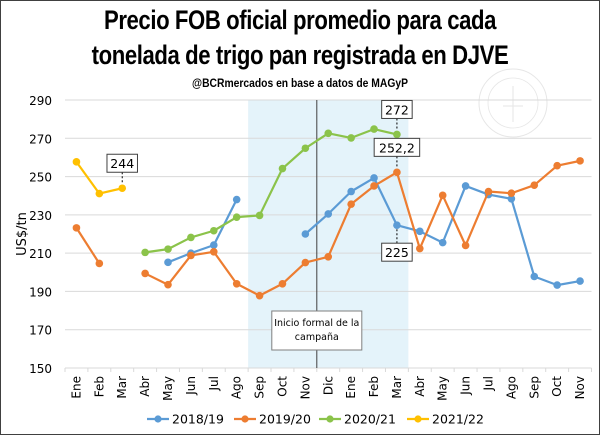 The image size is (600, 435). What do you see at coordinates (40, 139) in the screenshot?
I see `y-tick-label: 270` at bounding box center [40, 139].